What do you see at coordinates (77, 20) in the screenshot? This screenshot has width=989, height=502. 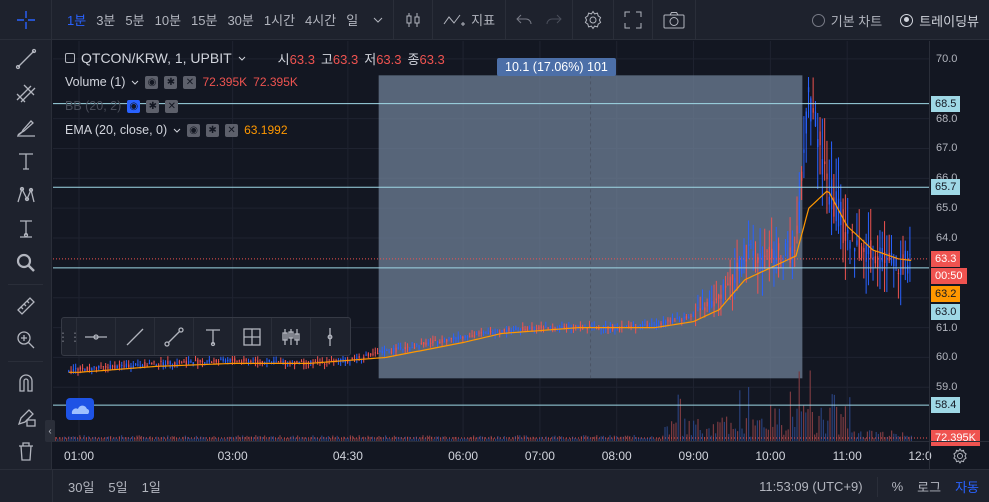 I see `interval-0: 1분` at bounding box center [77, 20].